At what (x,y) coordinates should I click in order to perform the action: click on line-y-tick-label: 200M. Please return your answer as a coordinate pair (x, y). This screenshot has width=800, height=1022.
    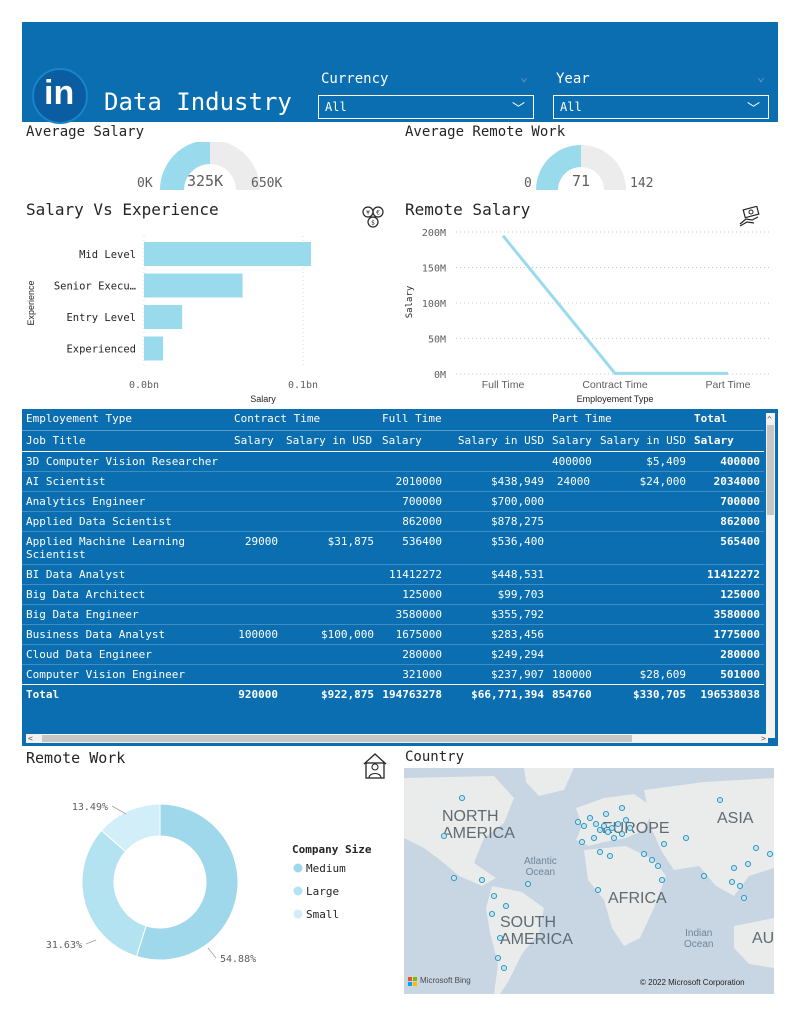
    Looking at the image, I should click on (434, 233).